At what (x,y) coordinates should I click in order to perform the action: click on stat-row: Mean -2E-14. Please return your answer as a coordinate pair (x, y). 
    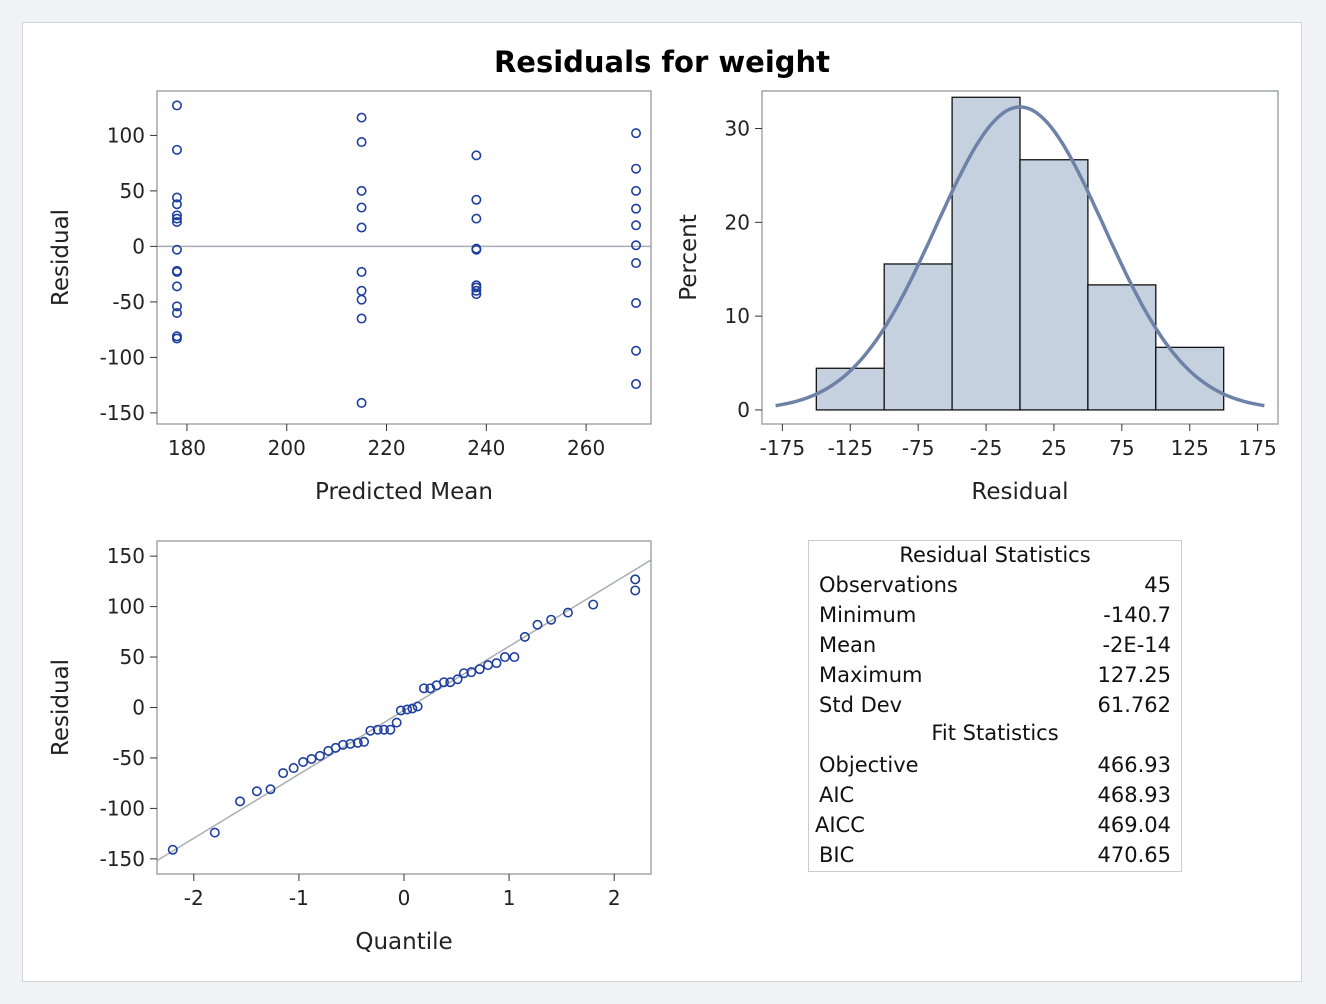
    Looking at the image, I should click on (995, 647).